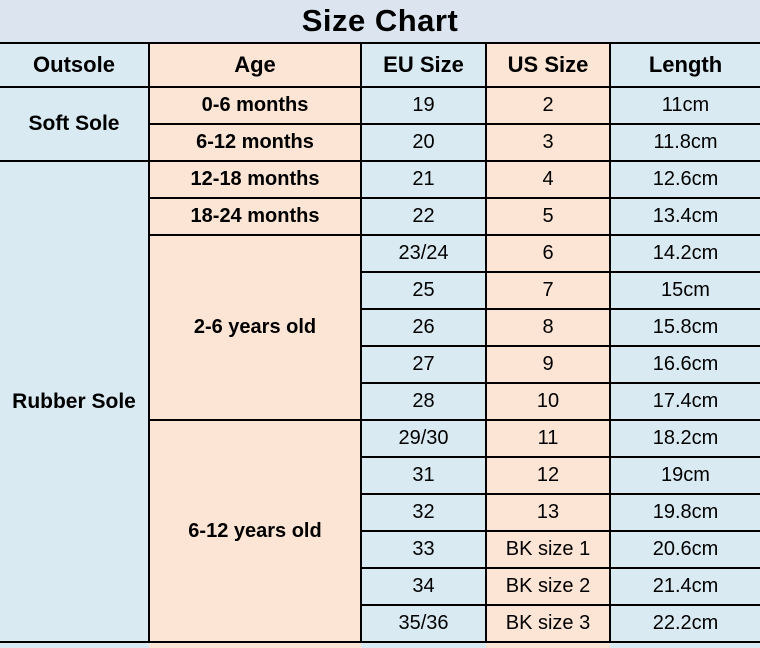 This screenshot has height=648, width=760. Describe the element at coordinates (684, 549) in the screenshot. I see `length-cell: 20.6cm` at that location.